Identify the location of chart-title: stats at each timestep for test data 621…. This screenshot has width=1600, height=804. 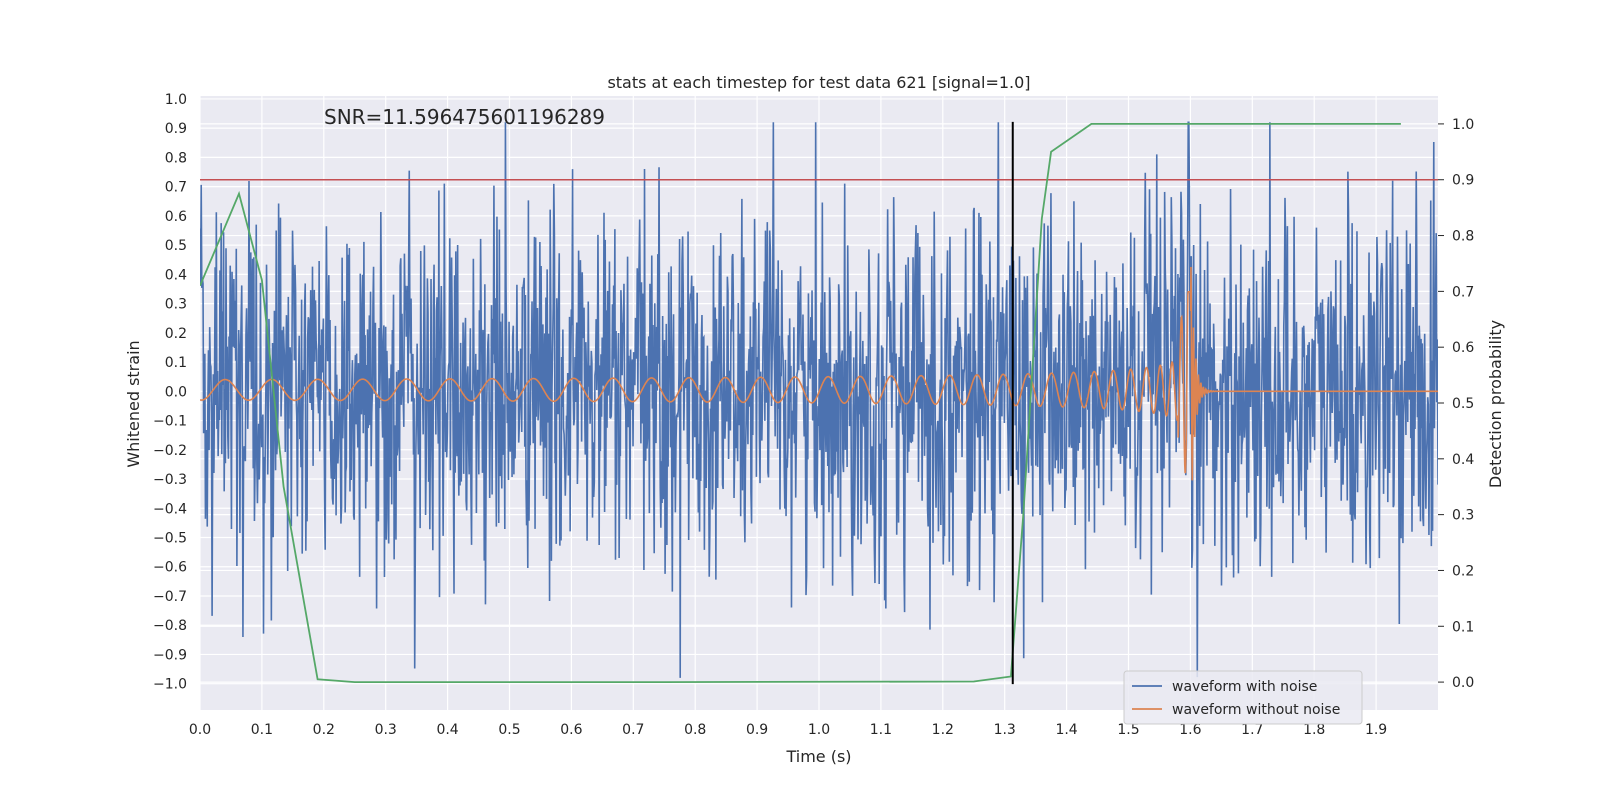
(818, 82).